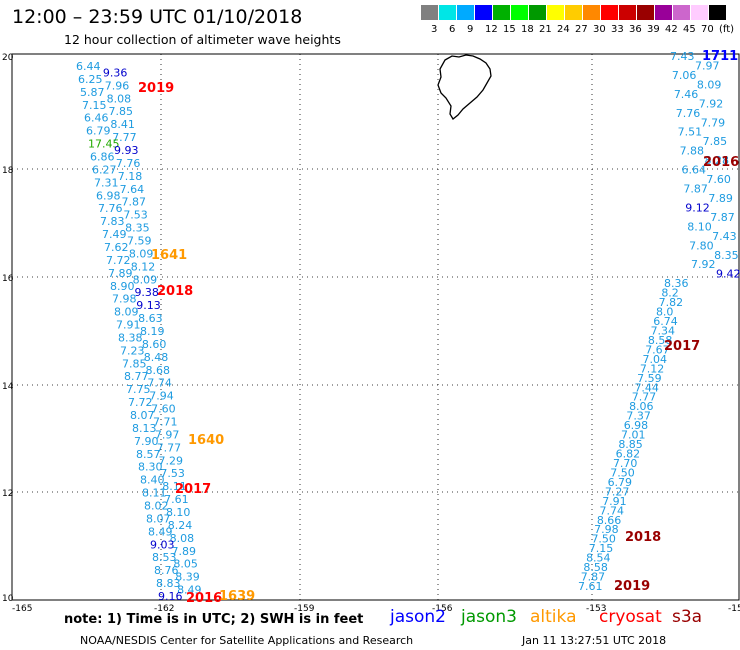 The height and width of the screenshot is (650, 740). What do you see at coordinates (717, 160) in the screenshot?
I see `wave-height-value: 8.28` at bounding box center [717, 160].